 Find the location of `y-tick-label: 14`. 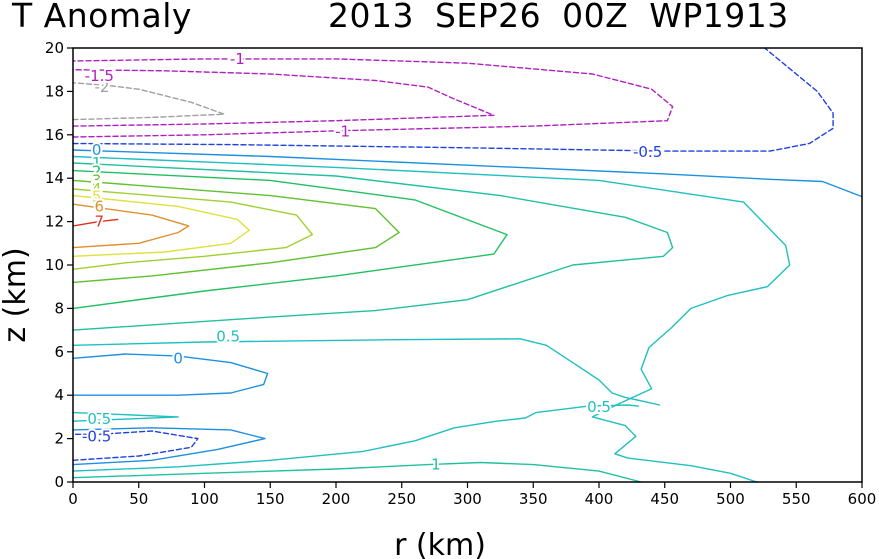

y-tick-label: 14 is located at coordinates (54, 178).